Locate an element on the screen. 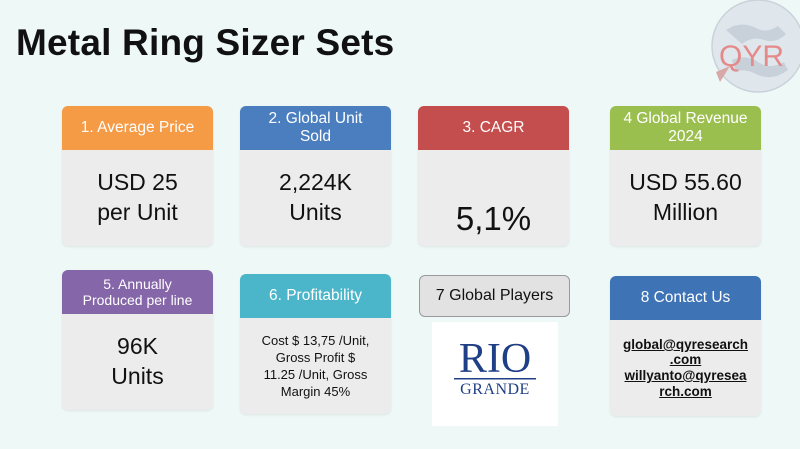 The image size is (800, 449). profitability-line-1: Cost $ 13,75 /Unit, is located at coordinates (315, 340).